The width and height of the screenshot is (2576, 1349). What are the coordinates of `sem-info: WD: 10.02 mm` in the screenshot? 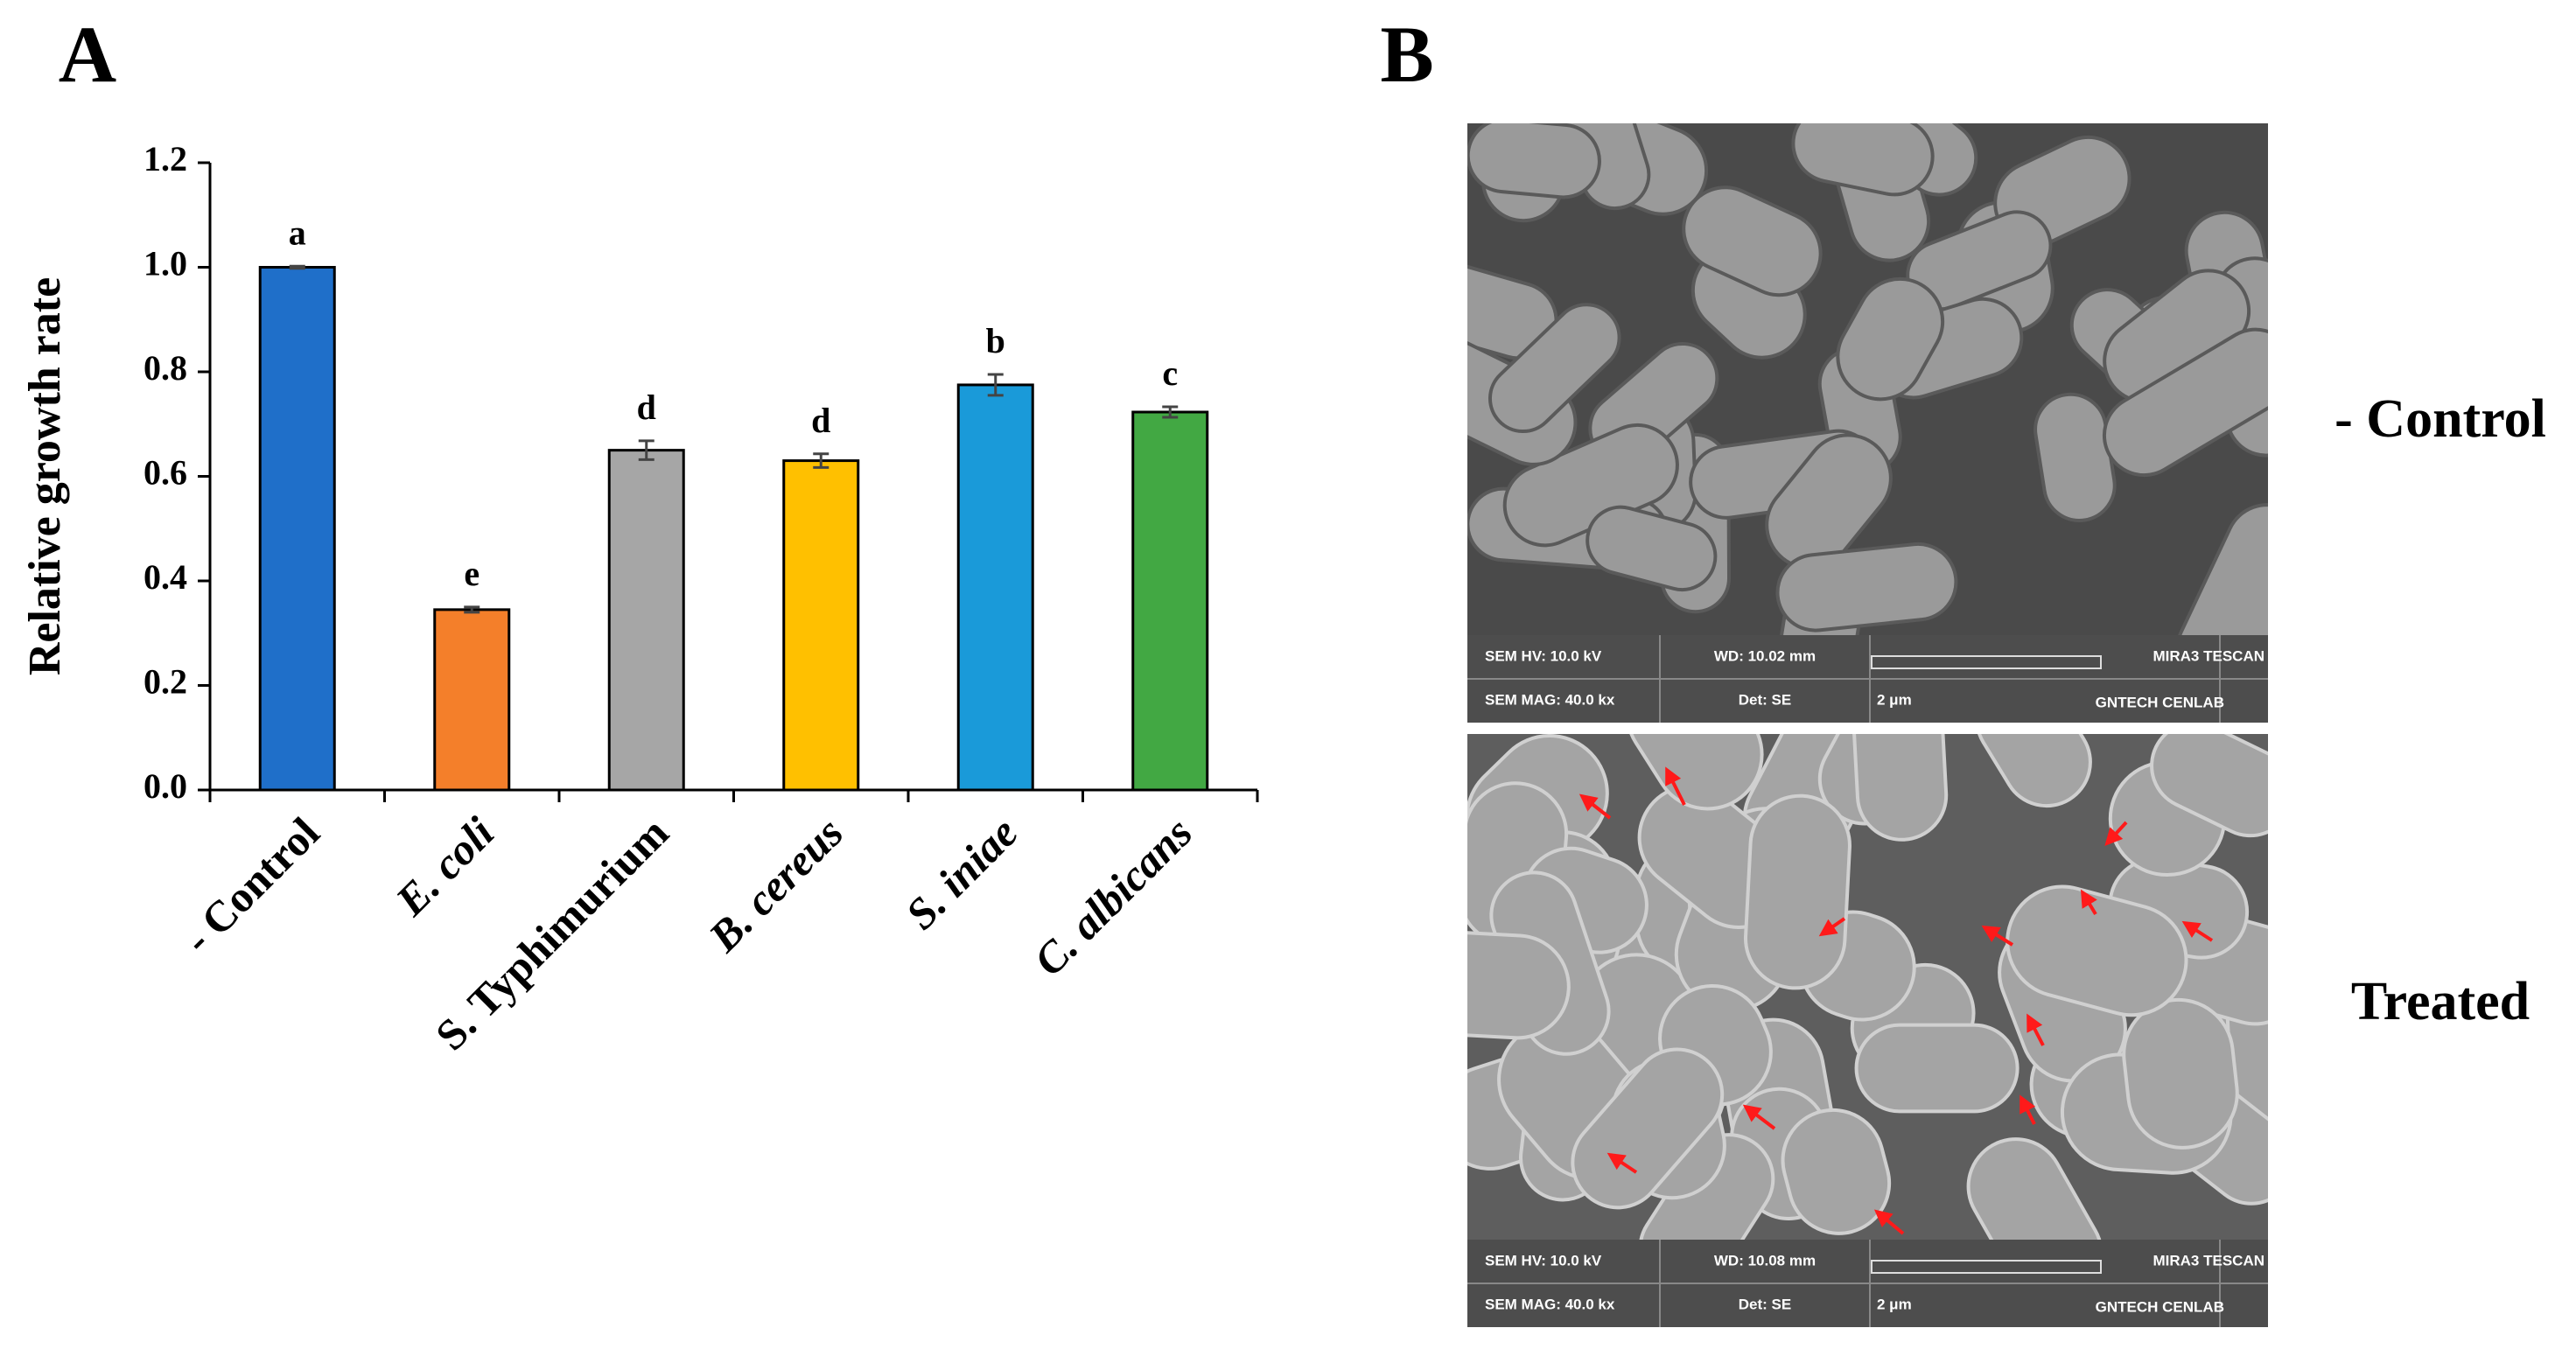 It's located at (1765, 655).